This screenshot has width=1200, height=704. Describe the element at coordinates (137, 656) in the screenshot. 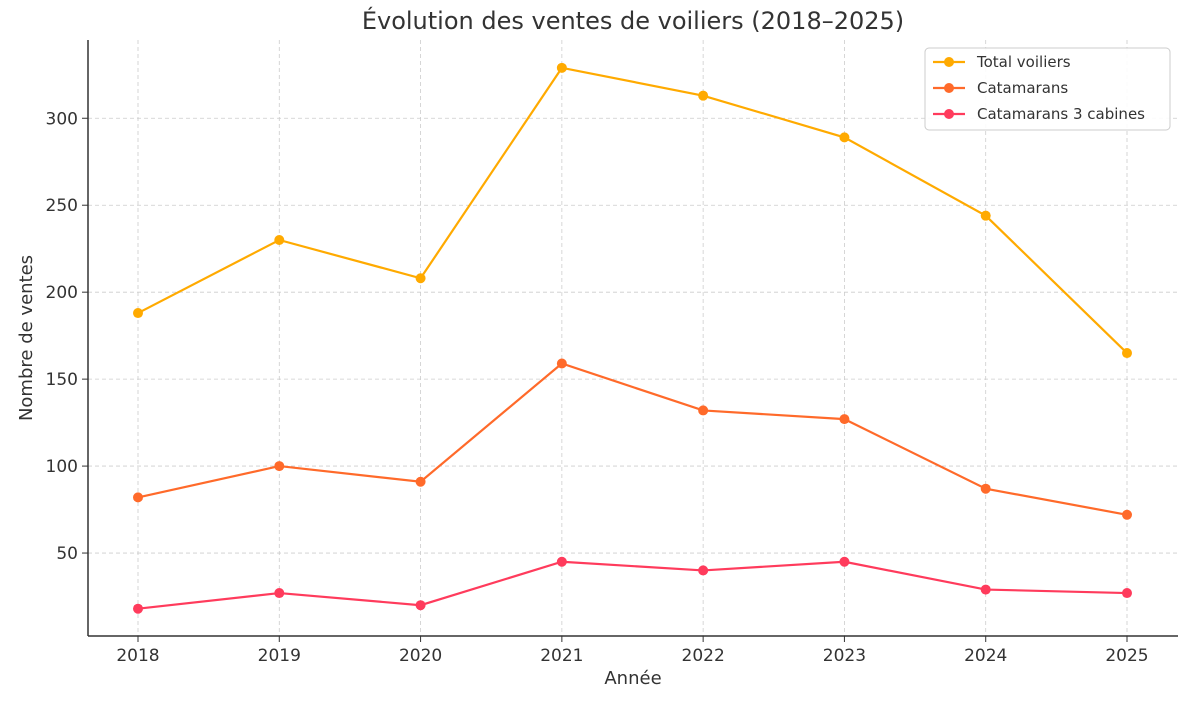

I see `x-tick-label: 2018` at that location.